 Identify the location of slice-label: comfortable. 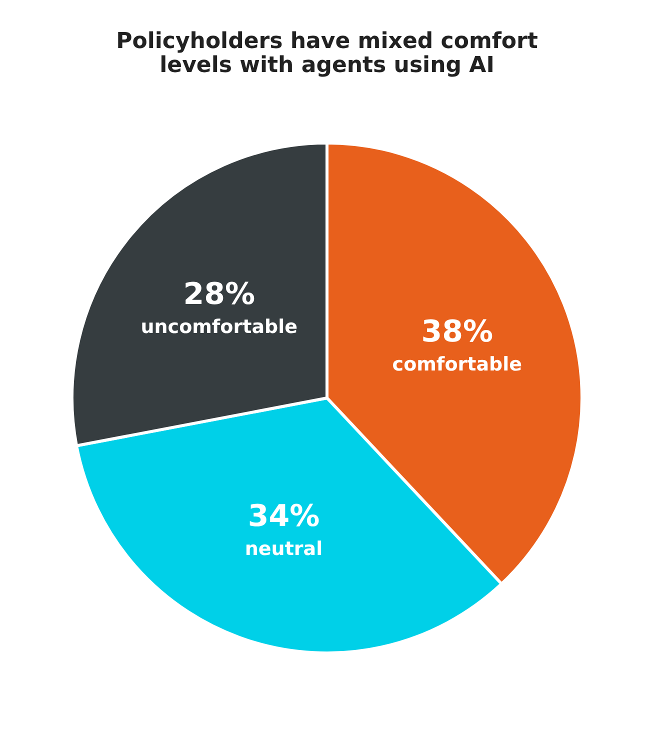
(457, 364).